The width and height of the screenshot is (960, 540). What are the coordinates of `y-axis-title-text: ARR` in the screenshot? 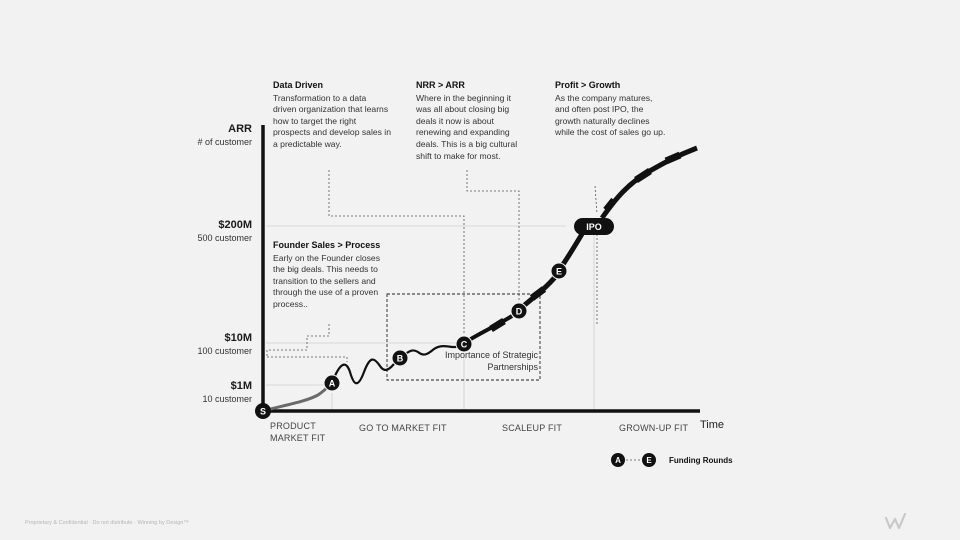 It's located at (240, 129).